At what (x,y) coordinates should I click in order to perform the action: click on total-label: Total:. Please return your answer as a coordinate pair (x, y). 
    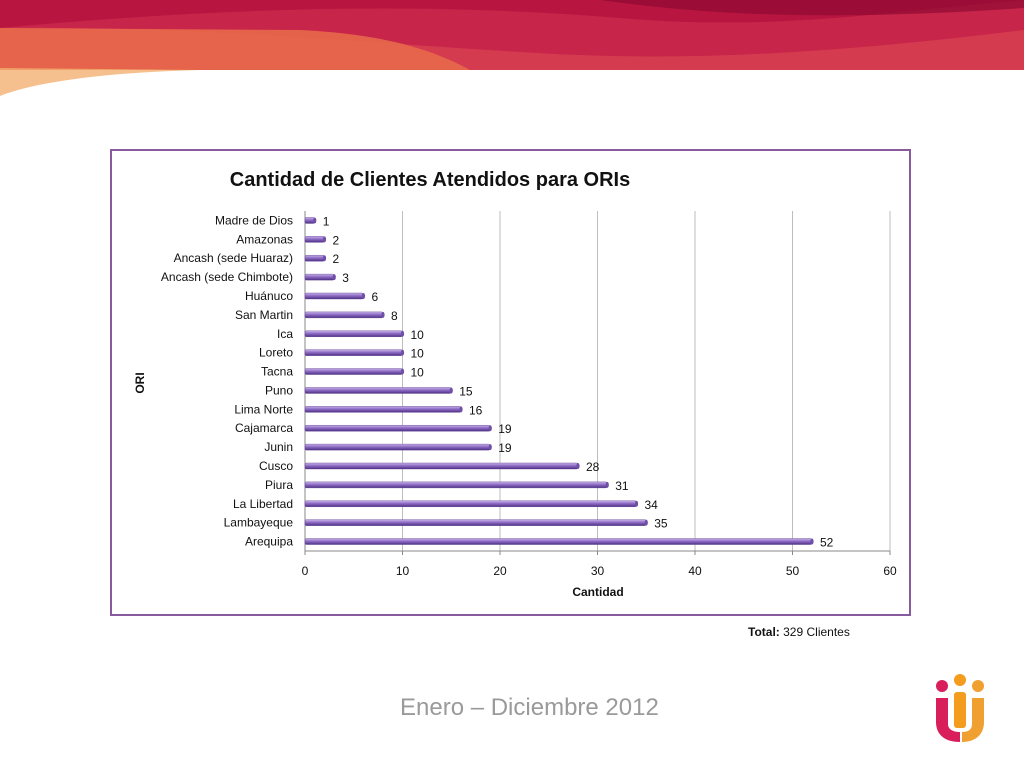
    Looking at the image, I should click on (764, 632).